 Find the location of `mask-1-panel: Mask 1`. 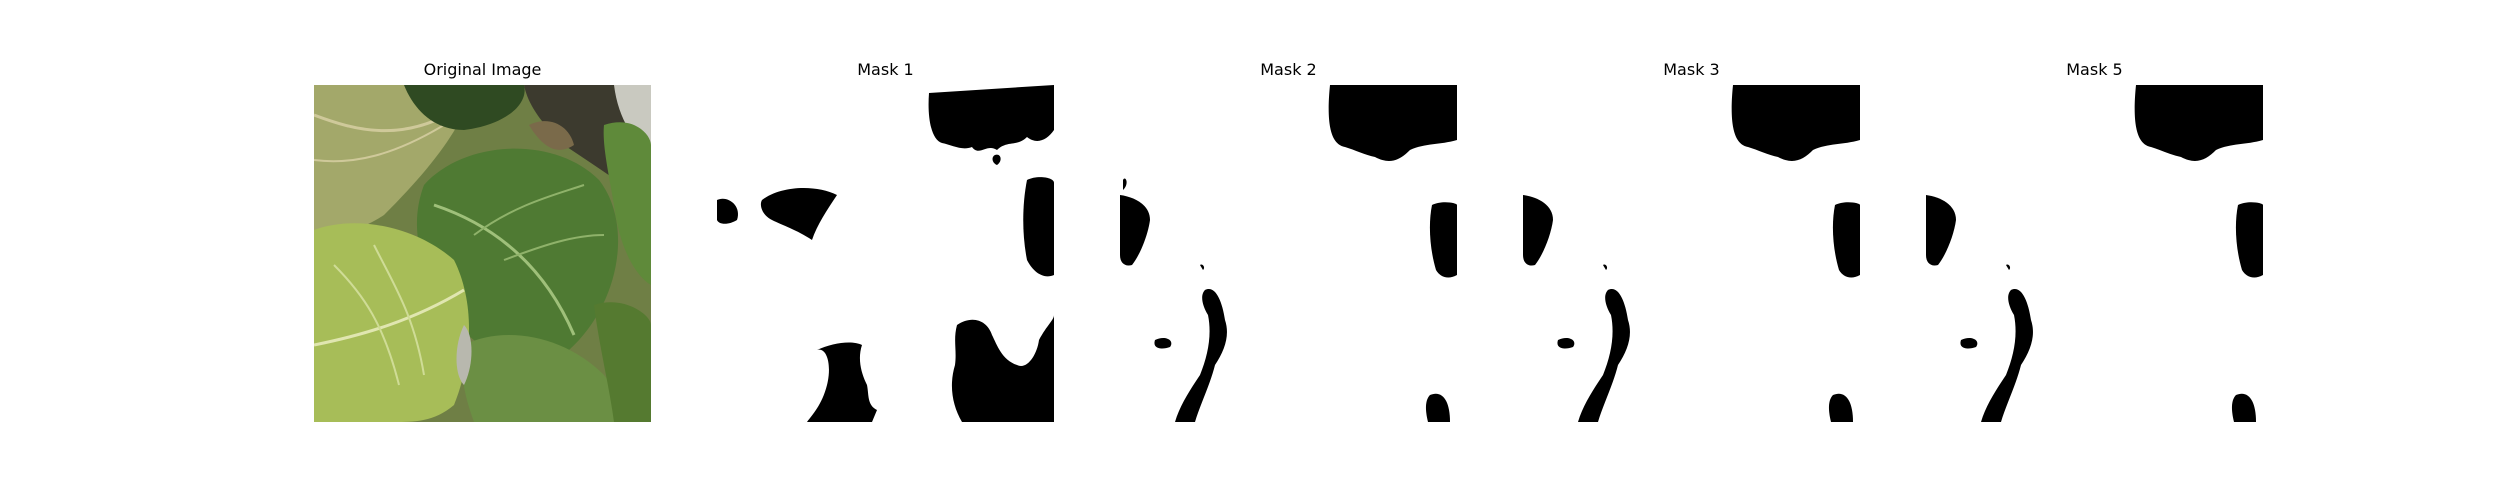

mask-1-panel: Mask 1 is located at coordinates (885, 250).